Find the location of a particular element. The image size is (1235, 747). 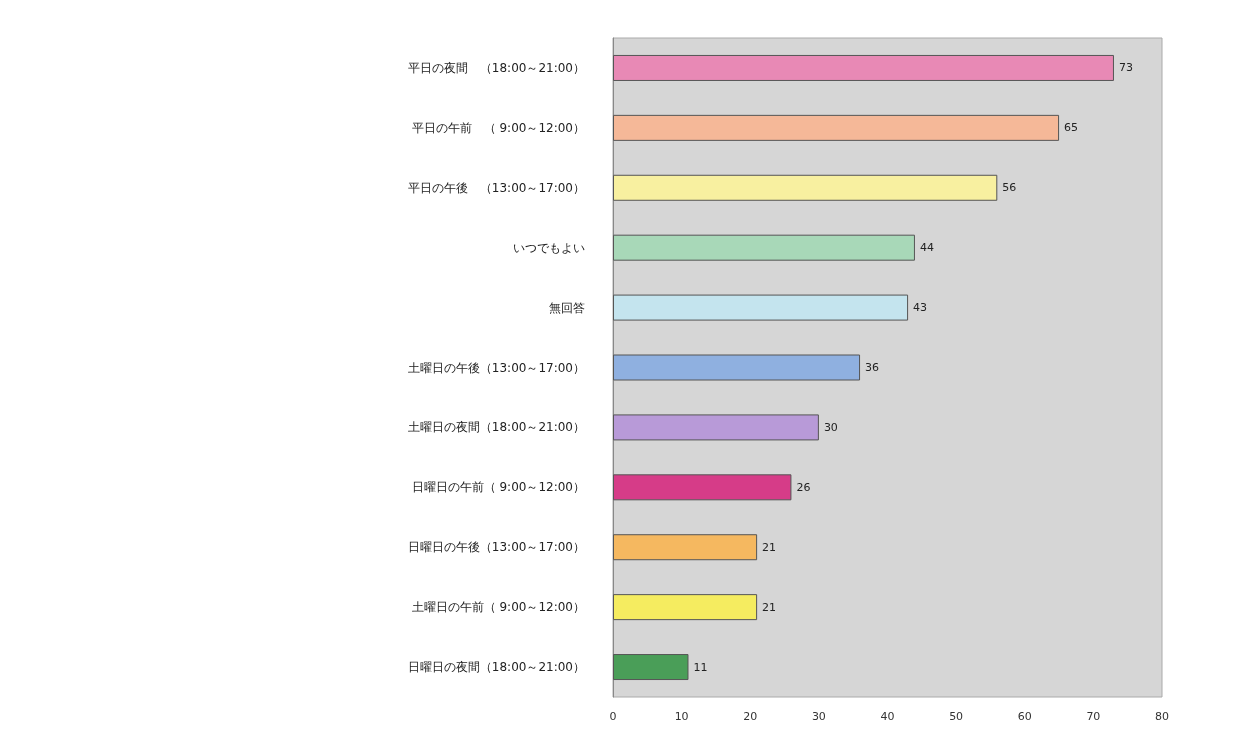

data-label: 73 is located at coordinates (1125, 68).